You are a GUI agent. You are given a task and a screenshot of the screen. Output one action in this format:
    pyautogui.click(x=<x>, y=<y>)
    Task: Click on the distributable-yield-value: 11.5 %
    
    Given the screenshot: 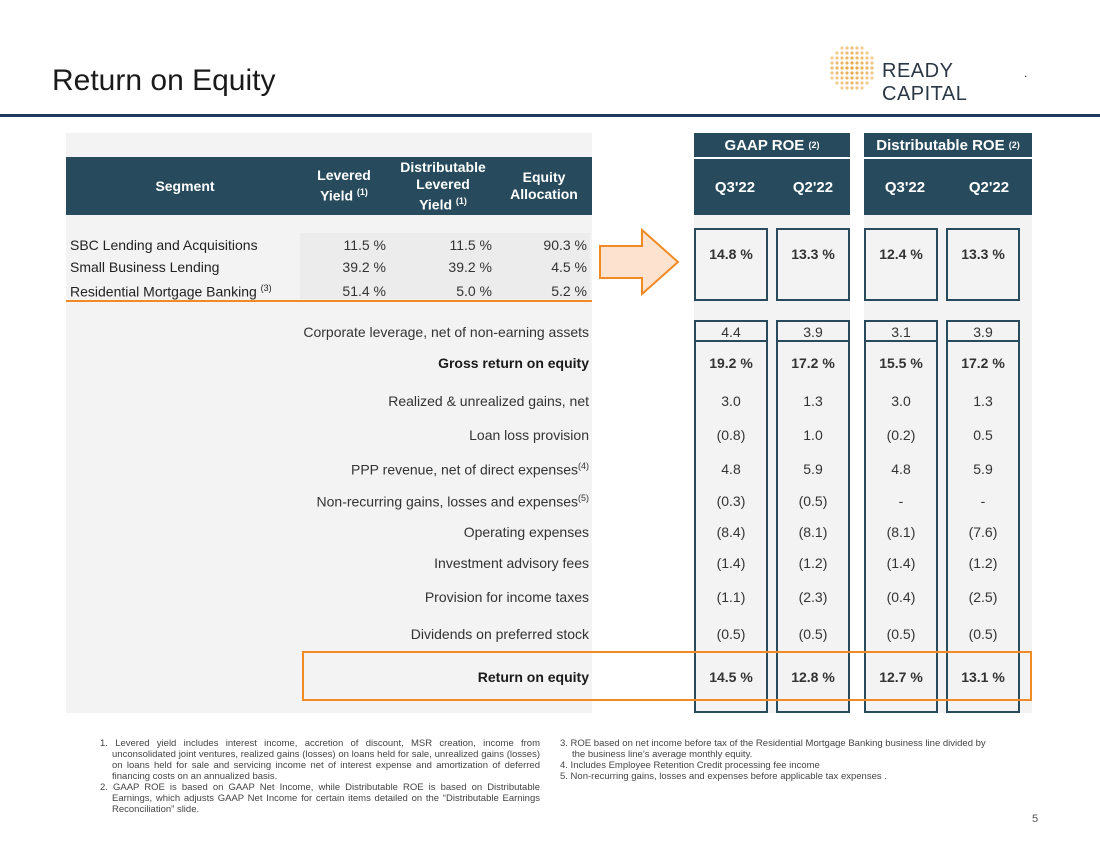 What is the action you would take?
    pyautogui.click(x=470, y=245)
    